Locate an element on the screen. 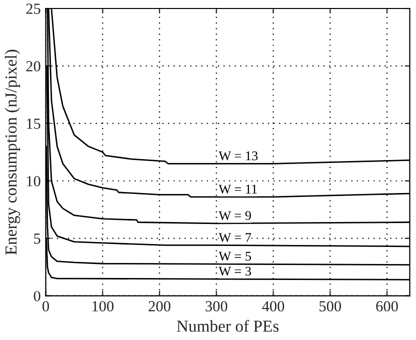  y-axis-title: Energy consumption (nJ/pixel) is located at coordinates (12, 152).